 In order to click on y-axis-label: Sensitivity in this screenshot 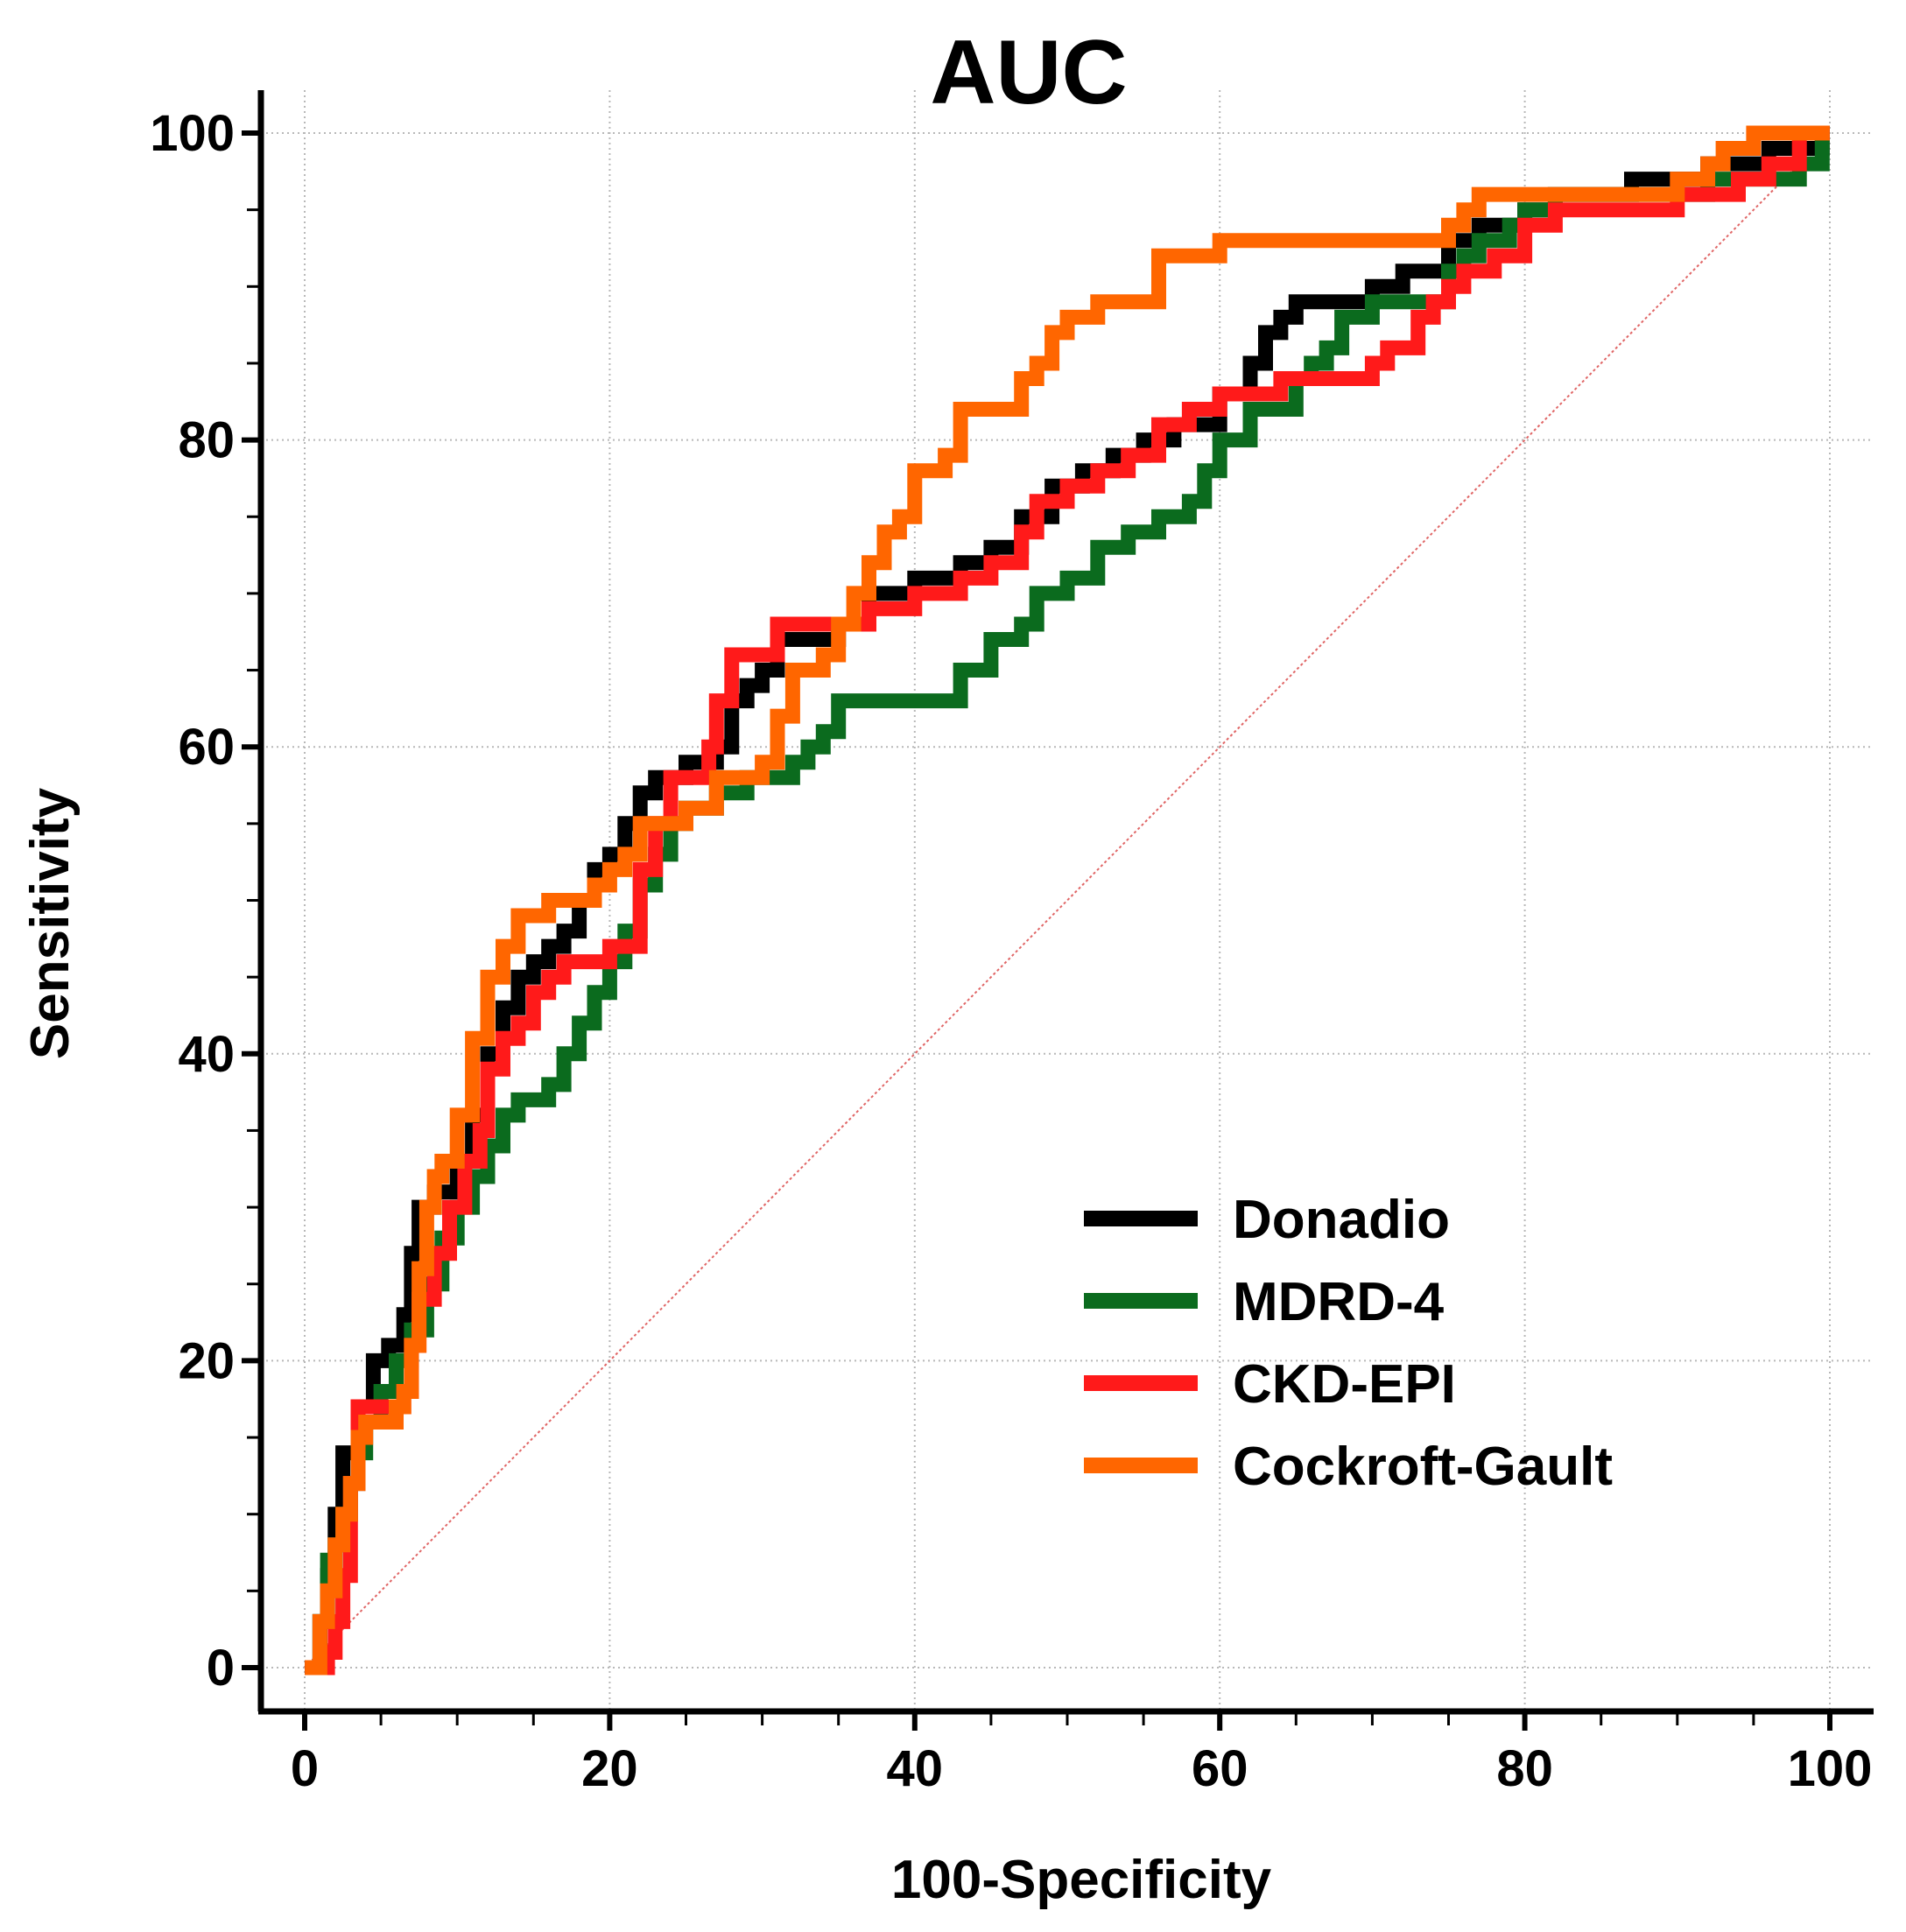, I will do `click(50, 923)`.